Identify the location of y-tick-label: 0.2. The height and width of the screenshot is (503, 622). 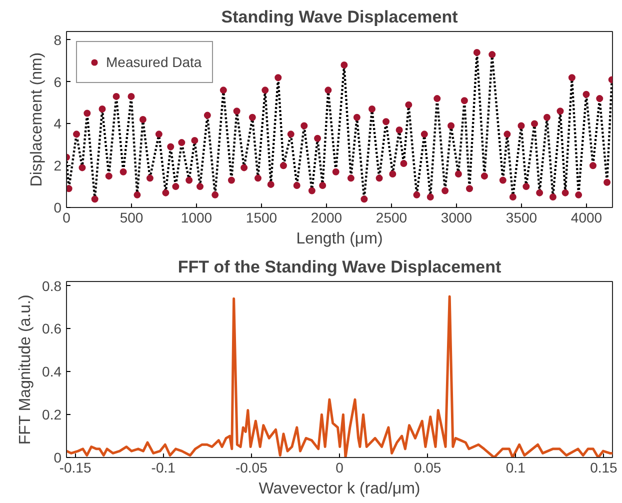
(52, 414).